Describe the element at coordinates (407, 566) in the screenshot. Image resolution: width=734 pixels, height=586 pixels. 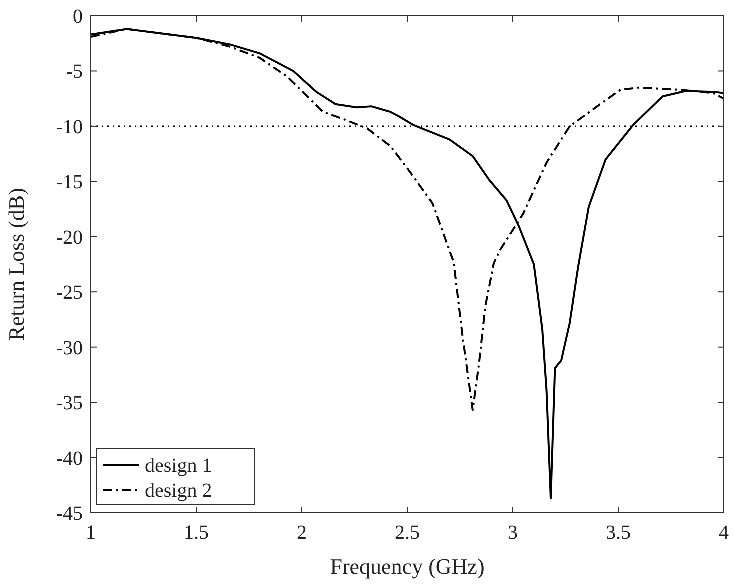
I see `x-axis-title: Frequency (GHz)` at that location.